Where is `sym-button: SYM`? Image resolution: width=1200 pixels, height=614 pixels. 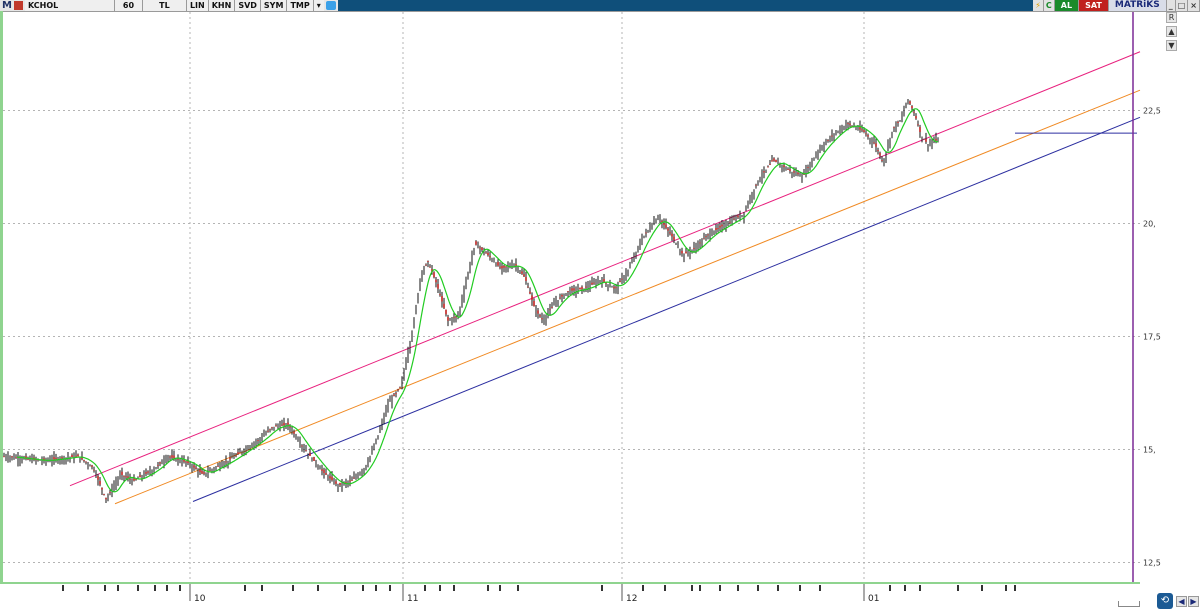
sym-button: SYM is located at coordinates (274, 5).